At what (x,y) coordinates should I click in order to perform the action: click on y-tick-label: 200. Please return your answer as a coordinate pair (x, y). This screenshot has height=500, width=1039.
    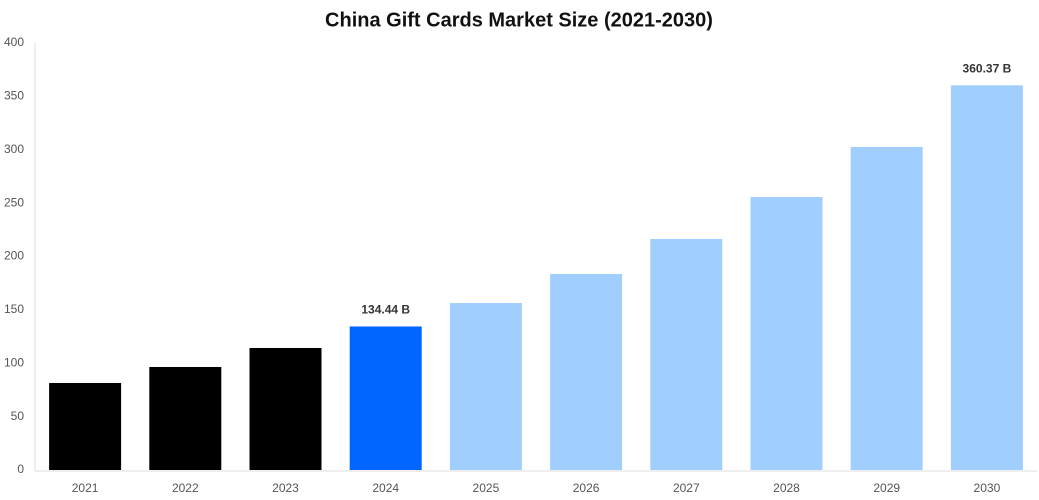
    Looking at the image, I should click on (14, 256).